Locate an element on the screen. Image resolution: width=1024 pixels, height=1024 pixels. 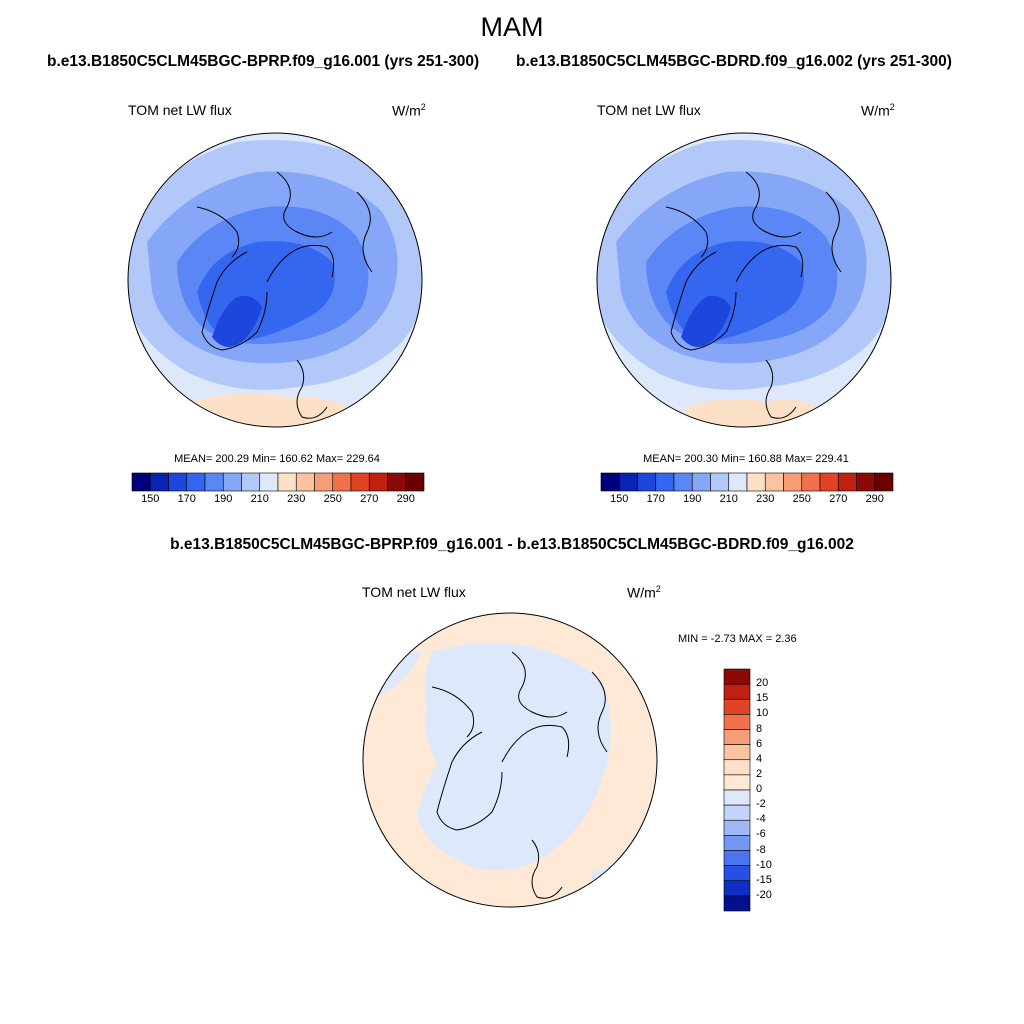
colorbar-tick-label: -2 is located at coordinates (761, 804).